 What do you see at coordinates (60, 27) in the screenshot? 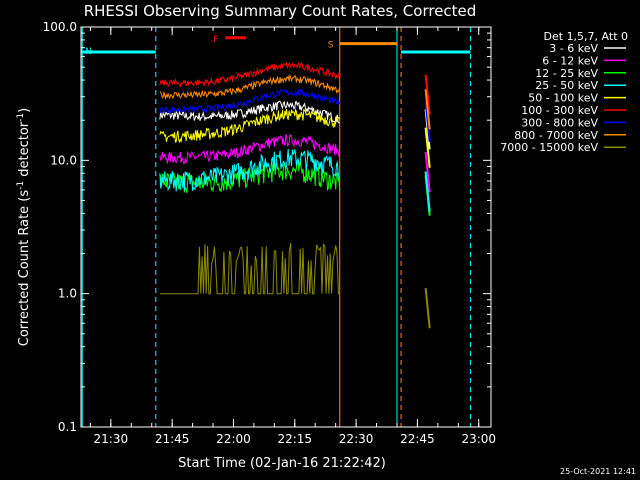
I see `y-tick-label-3: 100.0` at bounding box center [60, 27].